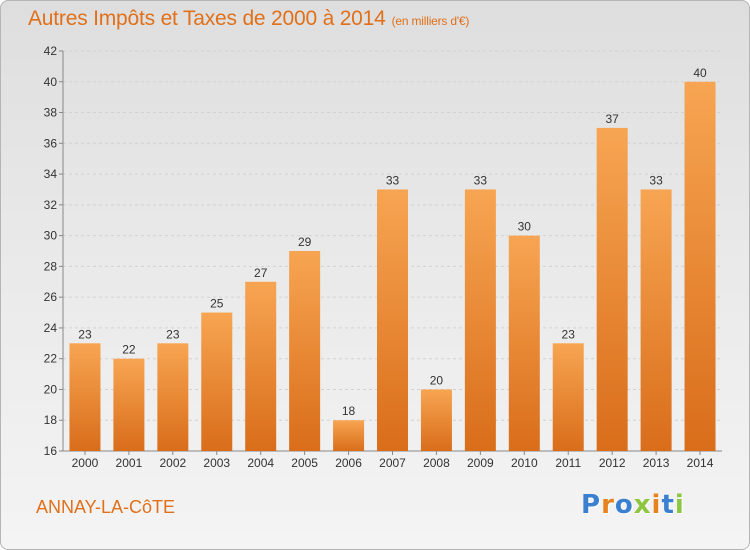 Image resolution: width=750 pixels, height=550 pixels. I want to click on y-tick-label: 22, so click(51, 359).